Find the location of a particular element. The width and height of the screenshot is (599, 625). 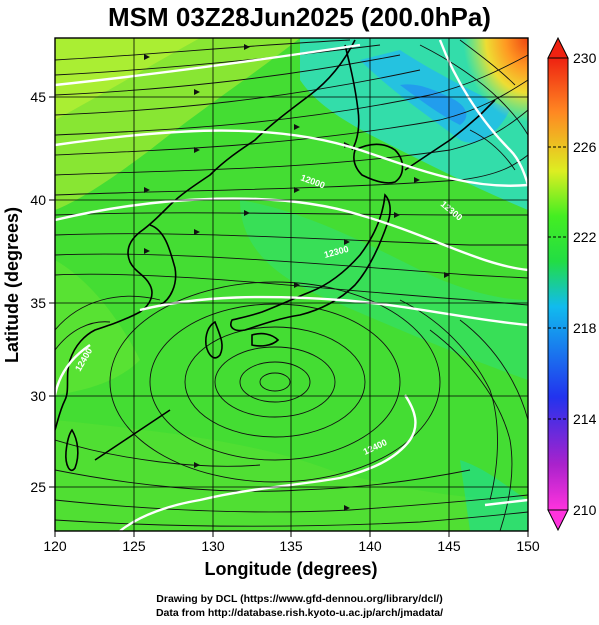

x-tick-label: 130 is located at coordinates (213, 546).